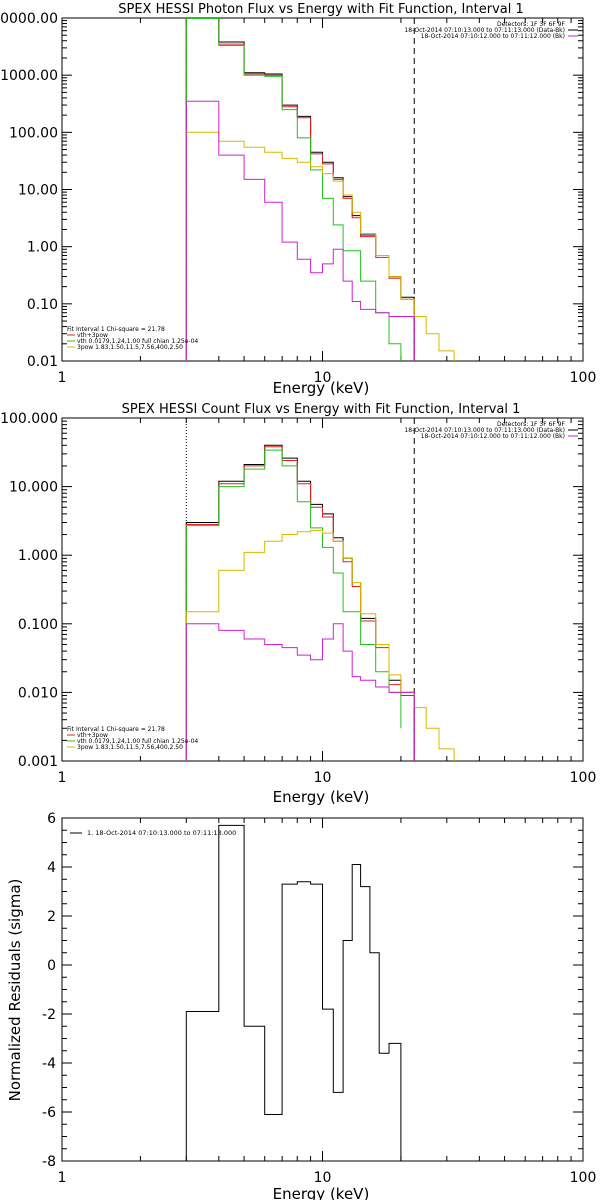  Describe the element at coordinates (49, 1162) in the screenshot. I see `y-tick-label: -8` at that location.